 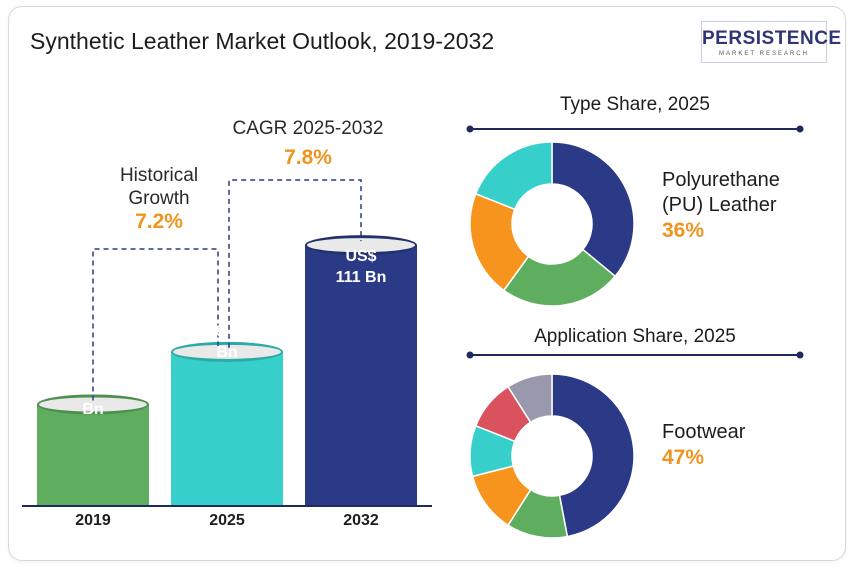 I want to click on type-share-divider-left-dot, so click(x=470, y=129).